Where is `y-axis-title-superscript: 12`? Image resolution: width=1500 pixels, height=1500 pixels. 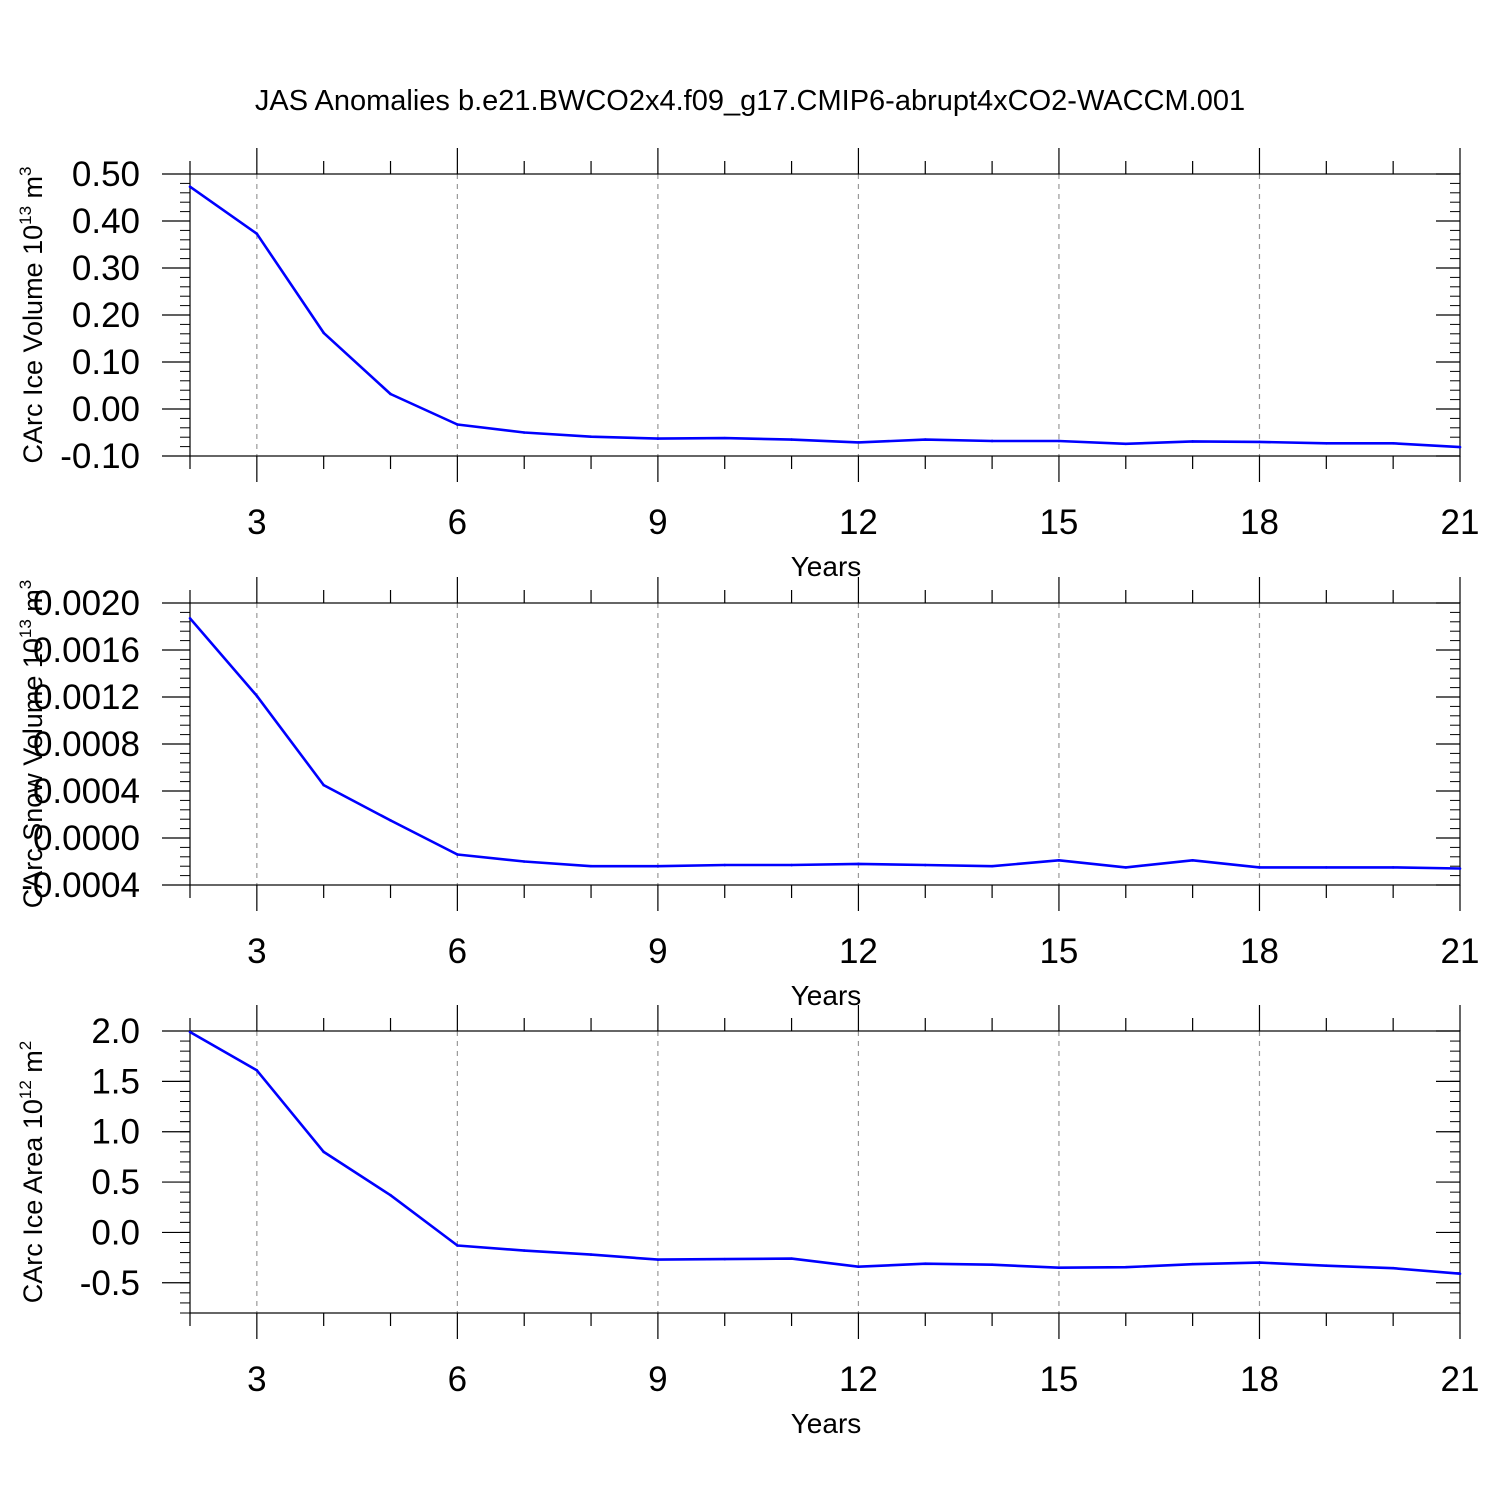
y-axis-title-superscript: 12 is located at coordinates (25, 1089).